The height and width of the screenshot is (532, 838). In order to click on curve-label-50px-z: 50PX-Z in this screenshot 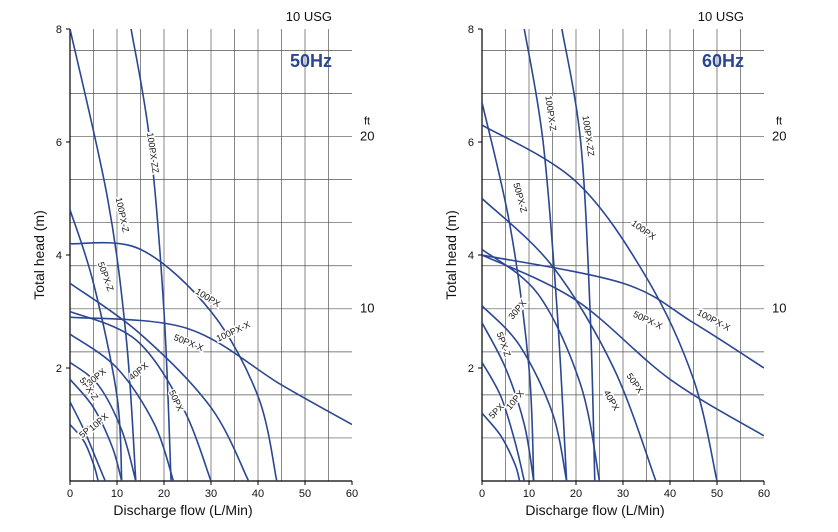, I will do `click(520, 198)`.